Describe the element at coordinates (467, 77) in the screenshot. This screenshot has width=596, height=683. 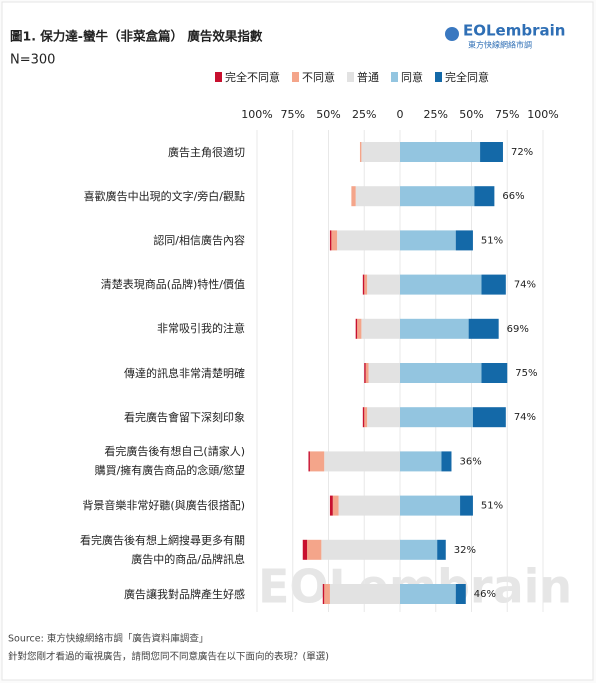
I see `legend-label: 完全同意` at that location.